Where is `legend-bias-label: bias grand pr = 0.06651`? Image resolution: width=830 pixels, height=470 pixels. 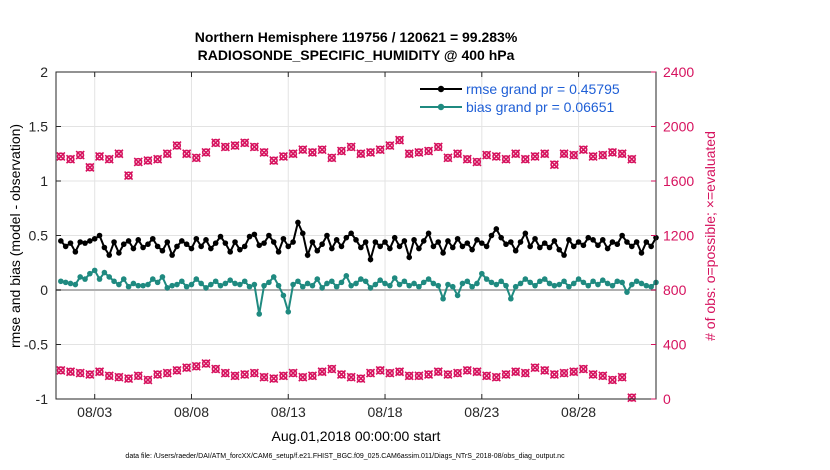 legend-bias-label: bias grand pr = 0.06651 is located at coordinates (540, 107).